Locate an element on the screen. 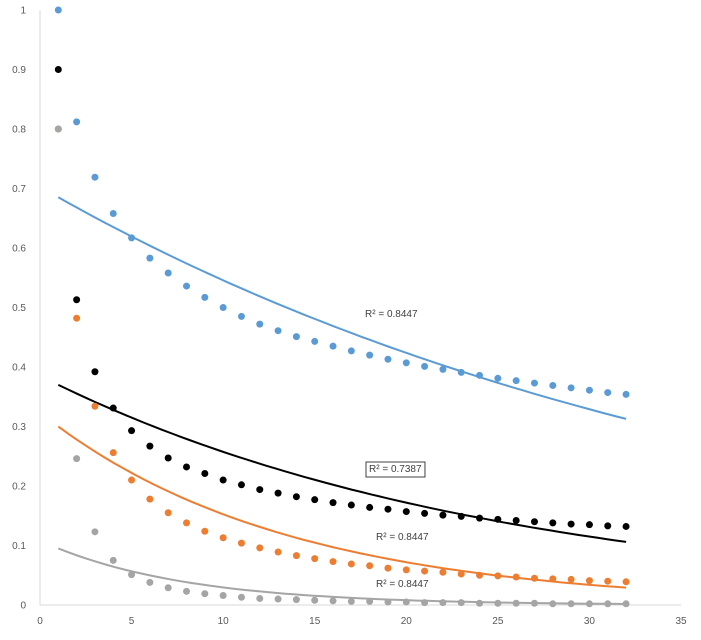 Image resolution: width=701 pixels, height=640 pixels. x-tick-label: 20 is located at coordinates (407, 621).